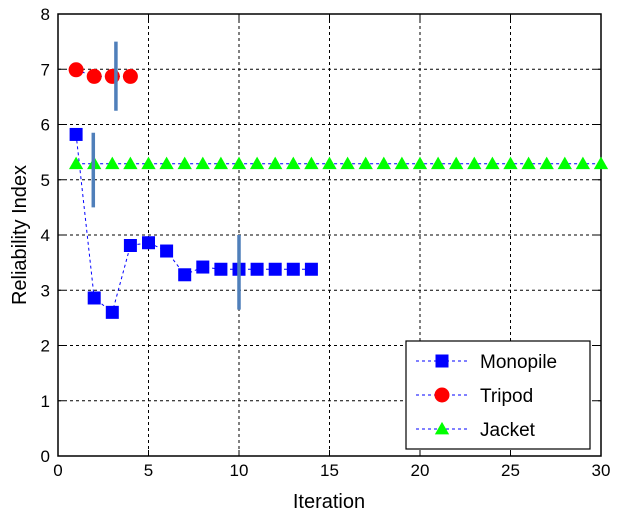  I want to click on x-tick-label: 0, so click(57, 470).